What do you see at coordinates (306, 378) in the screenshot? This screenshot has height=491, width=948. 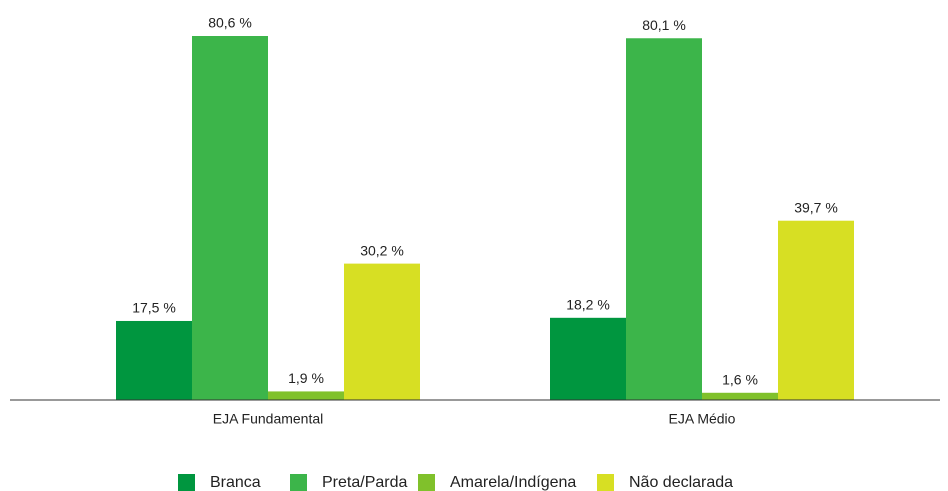 I see `value-label: 1,9 %` at bounding box center [306, 378].